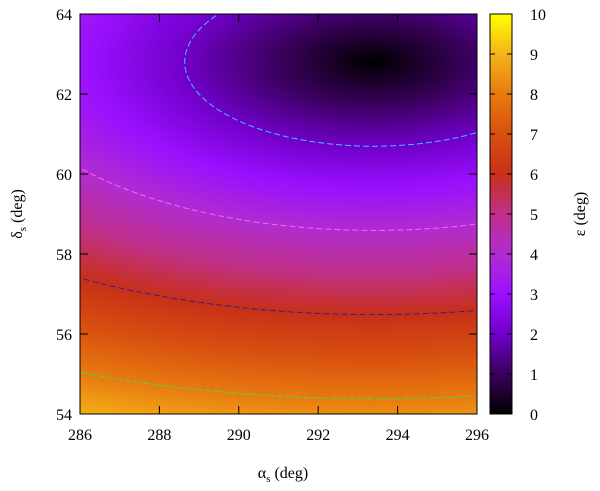 This screenshot has height=491, width=600. What do you see at coordinates (268, 479) in the screenshot?
I see `x-axis-subscript: s` at bounding box center [268, 479].